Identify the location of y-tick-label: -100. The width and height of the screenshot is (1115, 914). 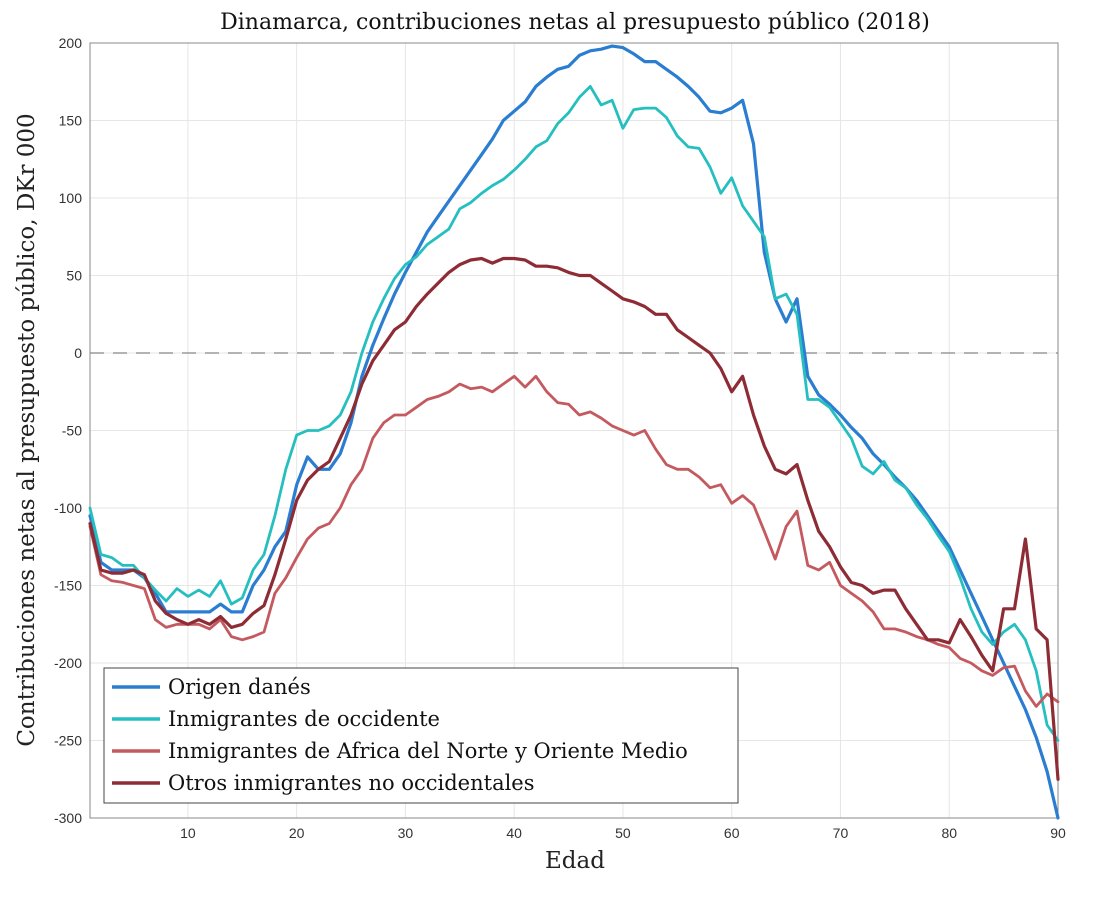
(68, 508).